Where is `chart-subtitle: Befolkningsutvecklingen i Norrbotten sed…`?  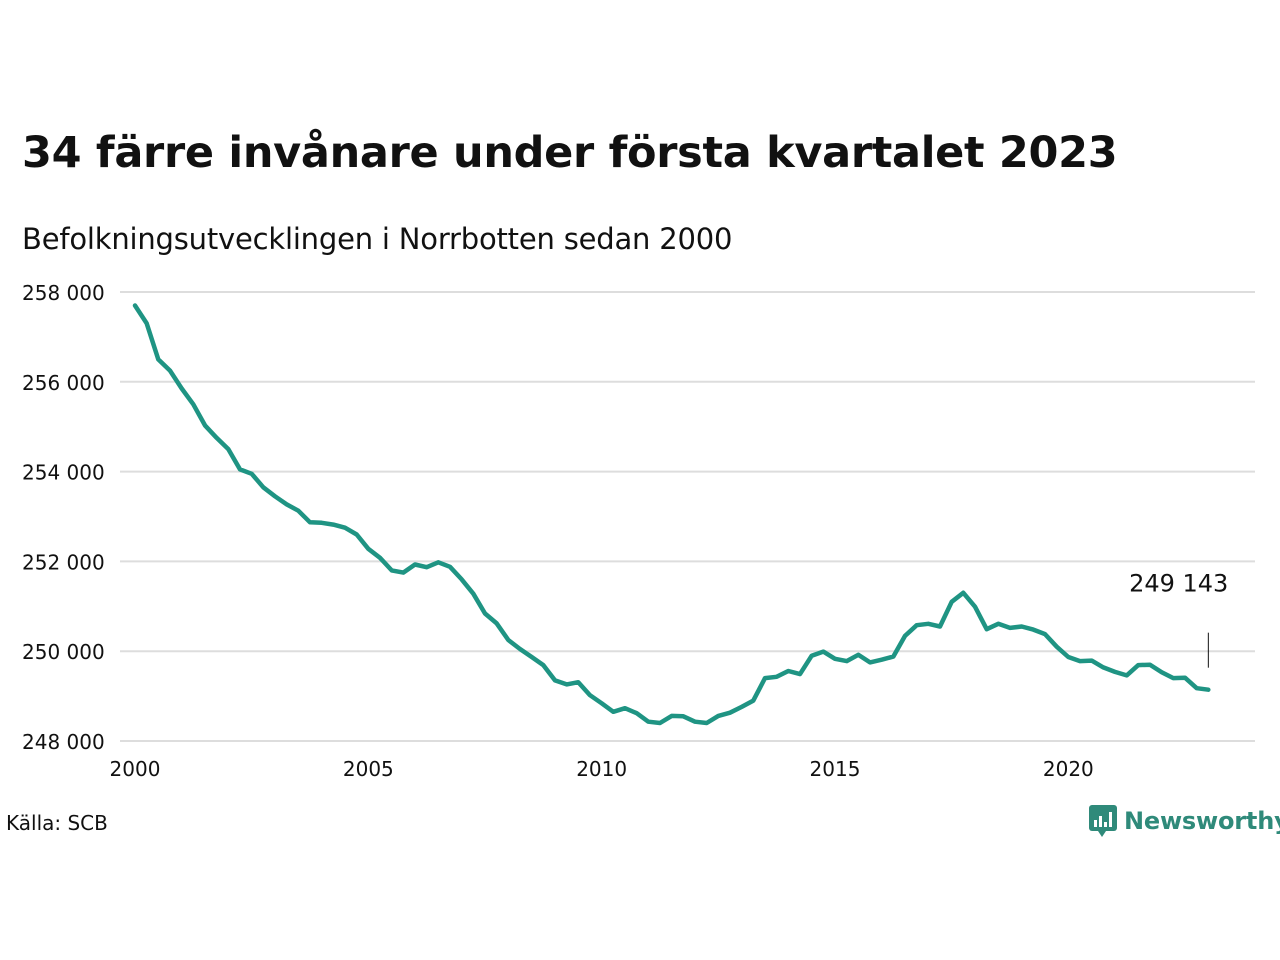
chart-subtitle: Befolkningsutvecklingen i Norrbotten sed… is located at coordinates (377, 239).